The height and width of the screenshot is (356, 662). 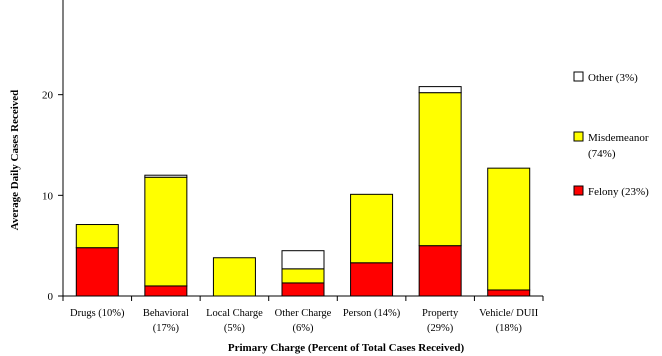 I want to click on legend-label: Felony (23%), so click(x=618, y=192).